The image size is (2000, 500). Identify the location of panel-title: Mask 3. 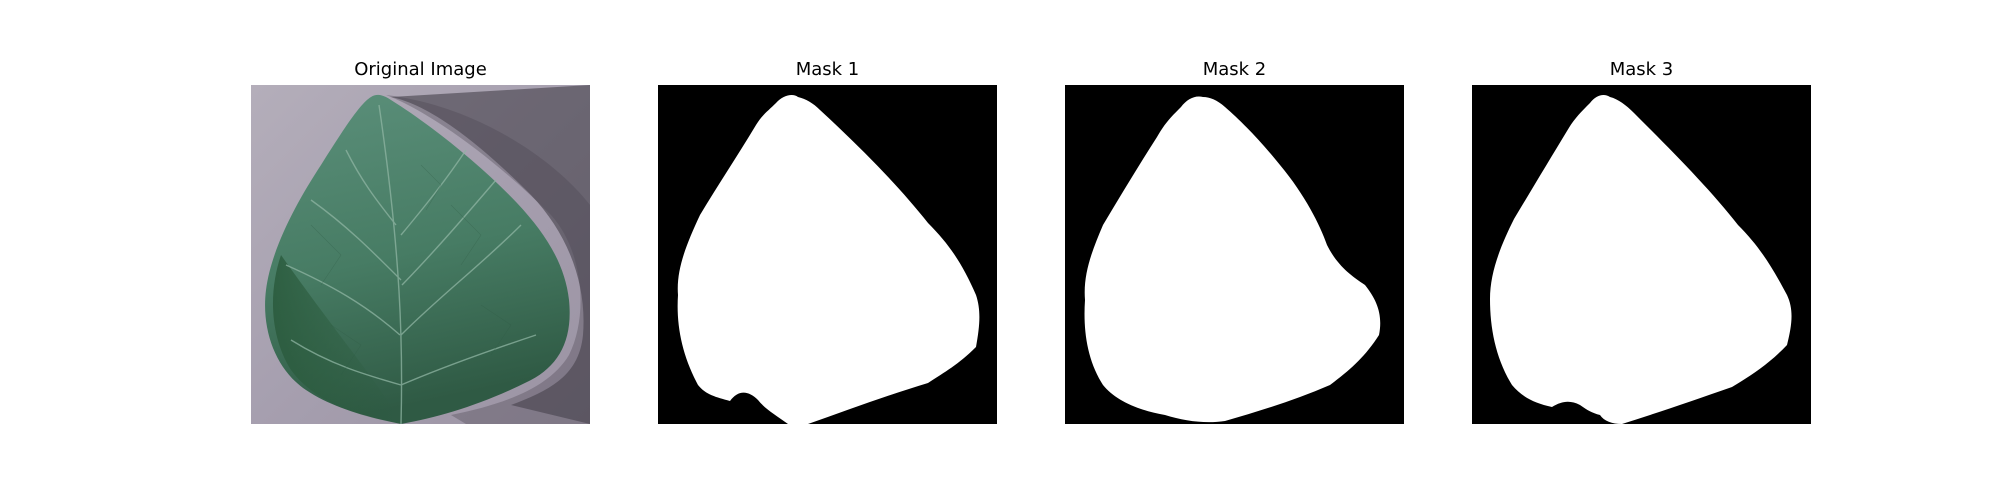
(1641, 69).